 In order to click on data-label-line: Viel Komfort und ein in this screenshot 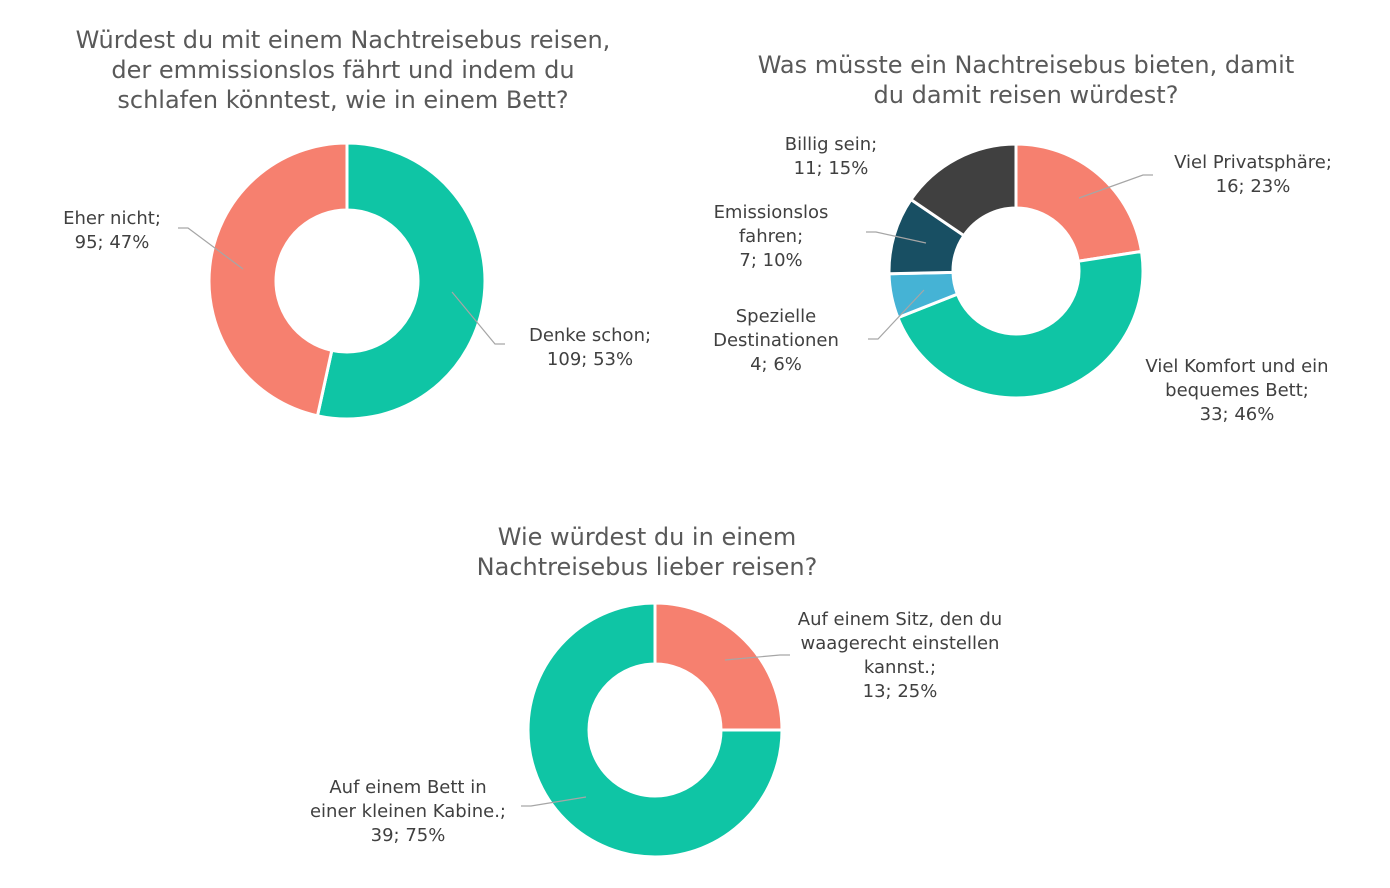, I will do `click(1236, 366)`.